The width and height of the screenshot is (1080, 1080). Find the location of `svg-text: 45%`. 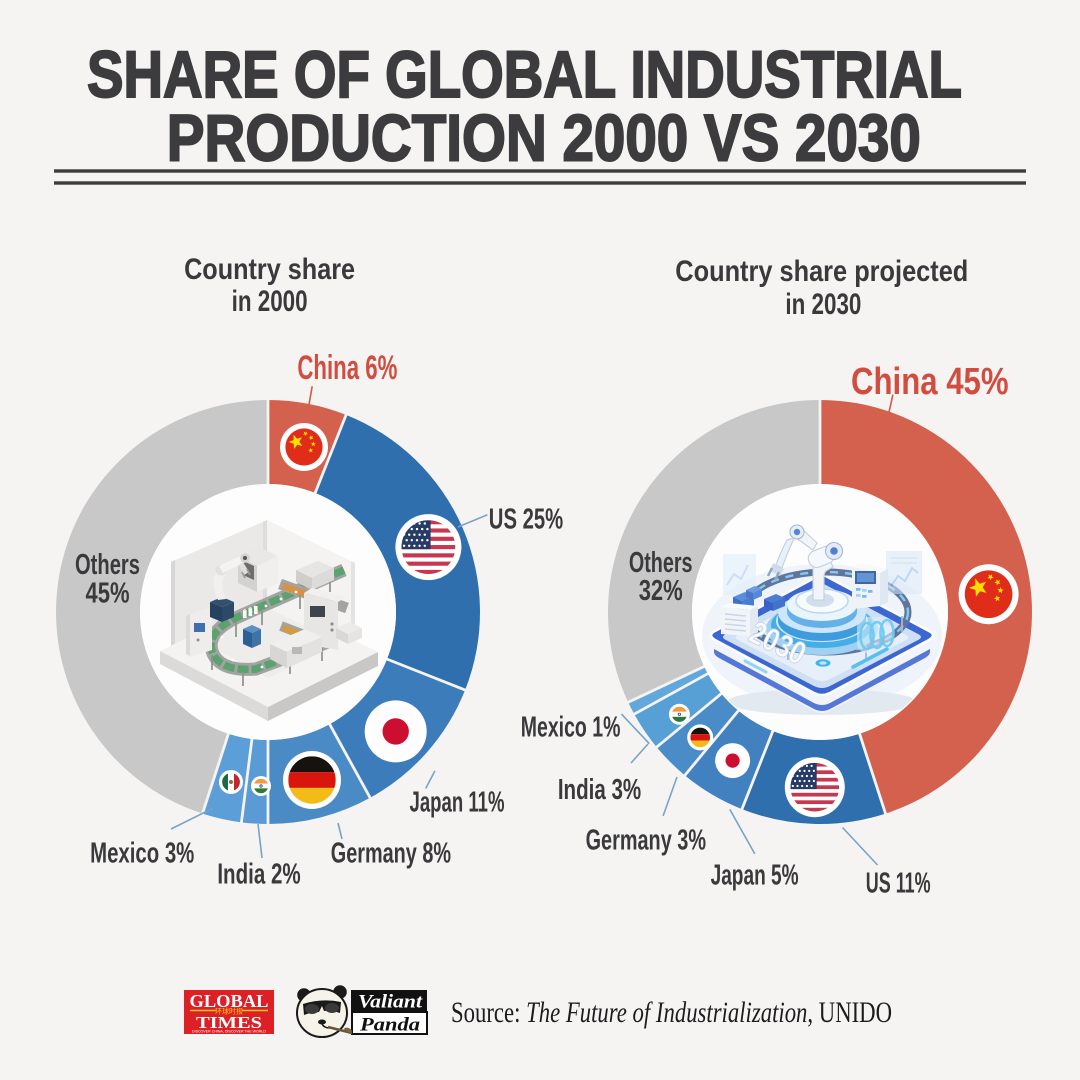

svg-text: 45% is located at coordinates (108, 594).